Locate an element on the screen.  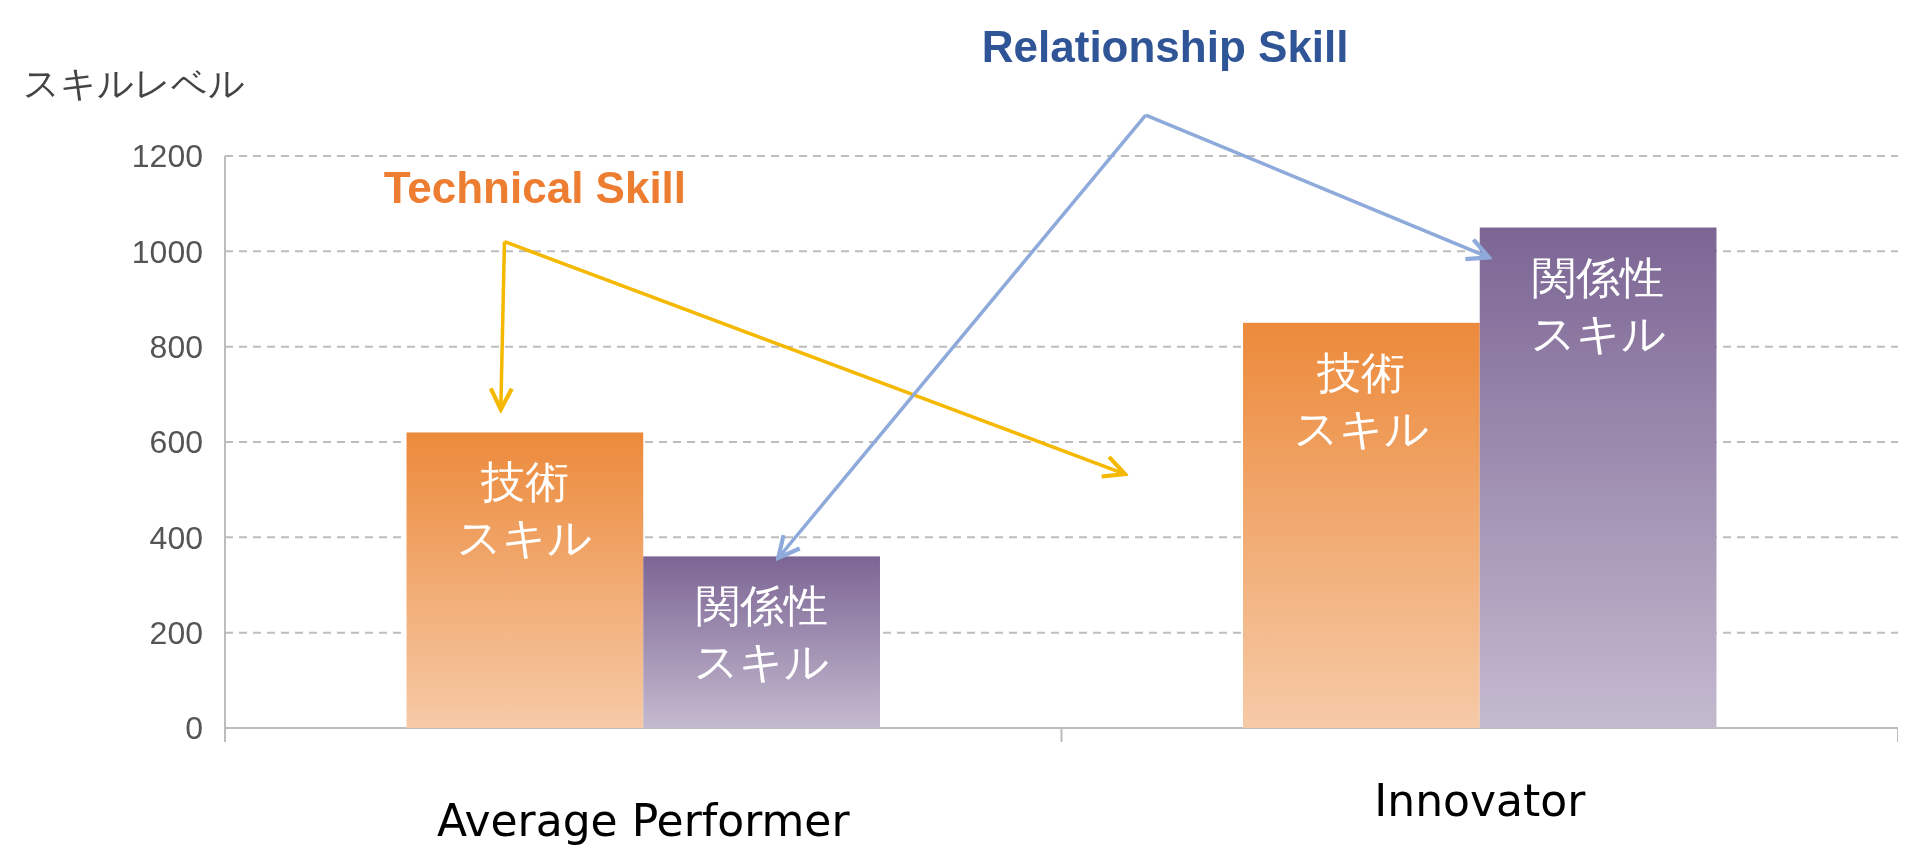
y-tick-label: 400 is located at coordinates (176, 537).